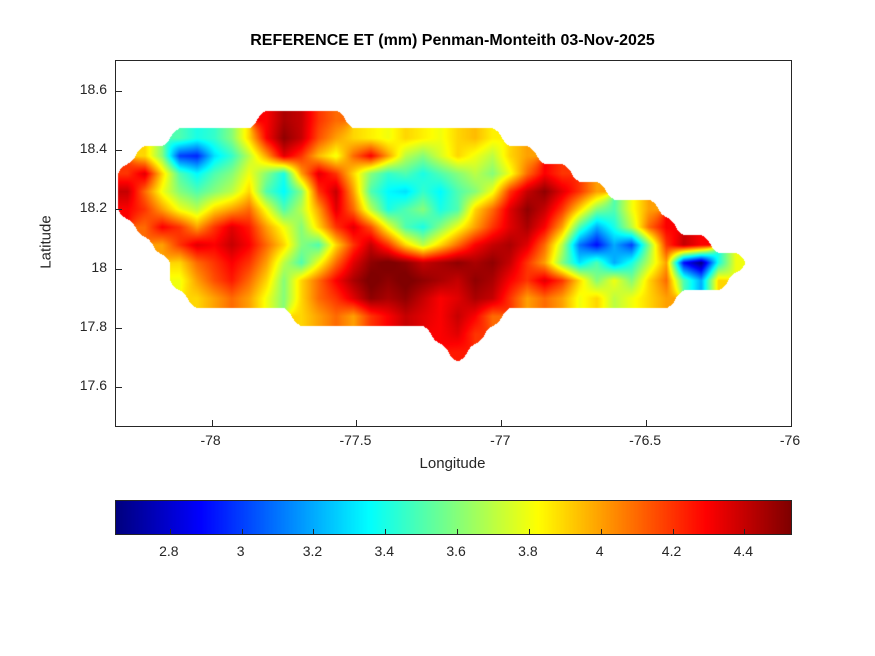 Image resolution: width=875 pixels, height=656 pixels. I want to click on colorbar-gradient-canvas, so click(453, 517).